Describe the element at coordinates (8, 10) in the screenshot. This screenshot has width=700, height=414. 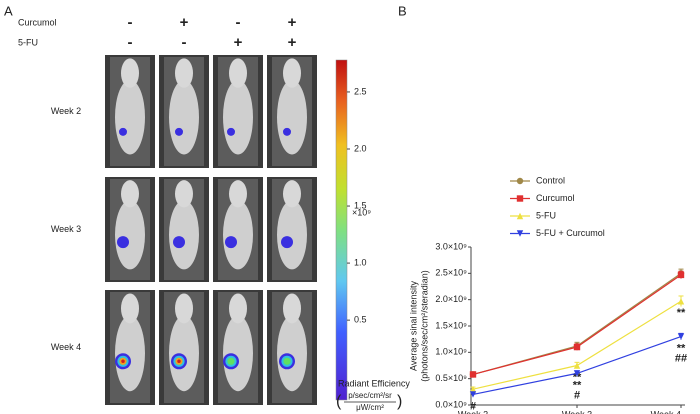
I see `panel-label: A` at that location.